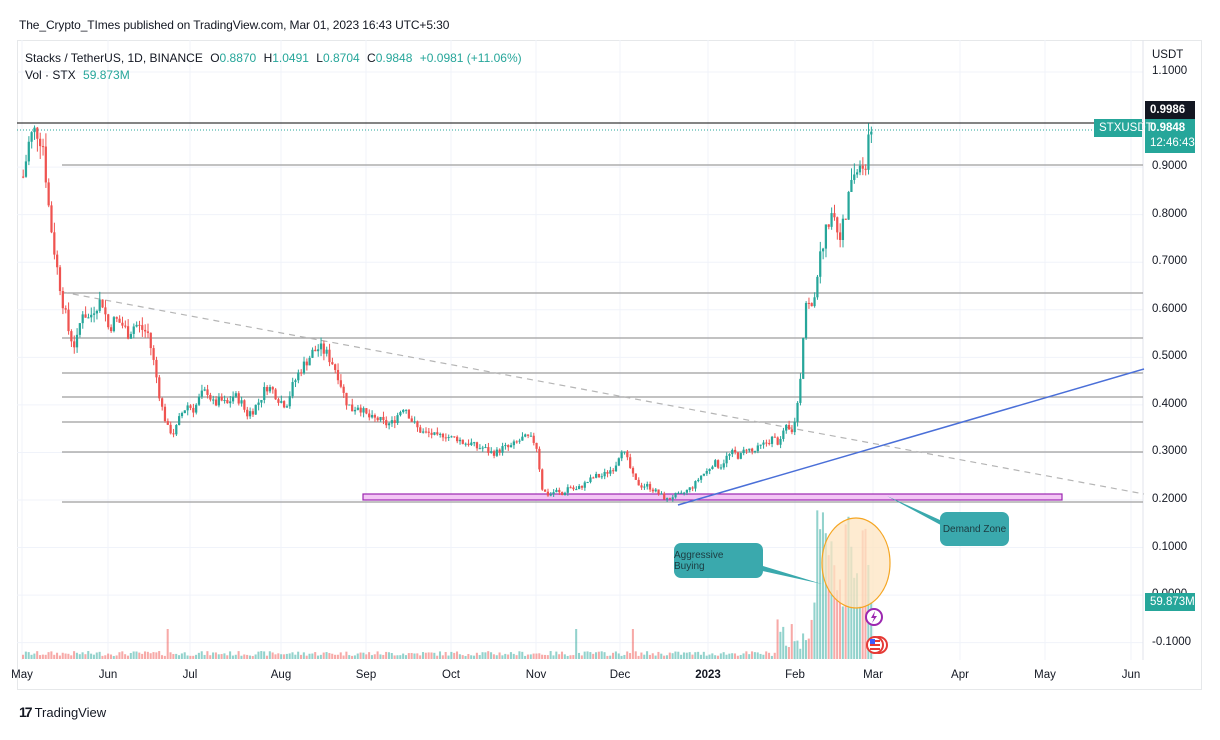 The height and width of the screenshot is (740, 1220). I want to click on aggressive-buying-box, so click(718, 560).